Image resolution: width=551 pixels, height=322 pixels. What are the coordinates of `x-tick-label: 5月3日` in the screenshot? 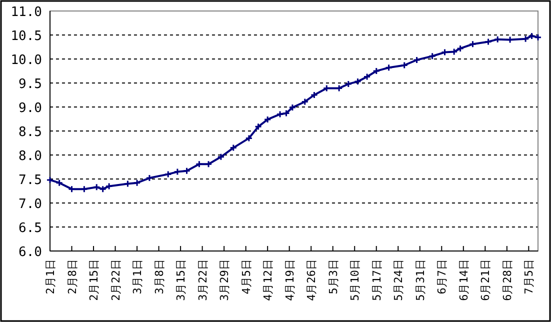 It's located at (333, 276).